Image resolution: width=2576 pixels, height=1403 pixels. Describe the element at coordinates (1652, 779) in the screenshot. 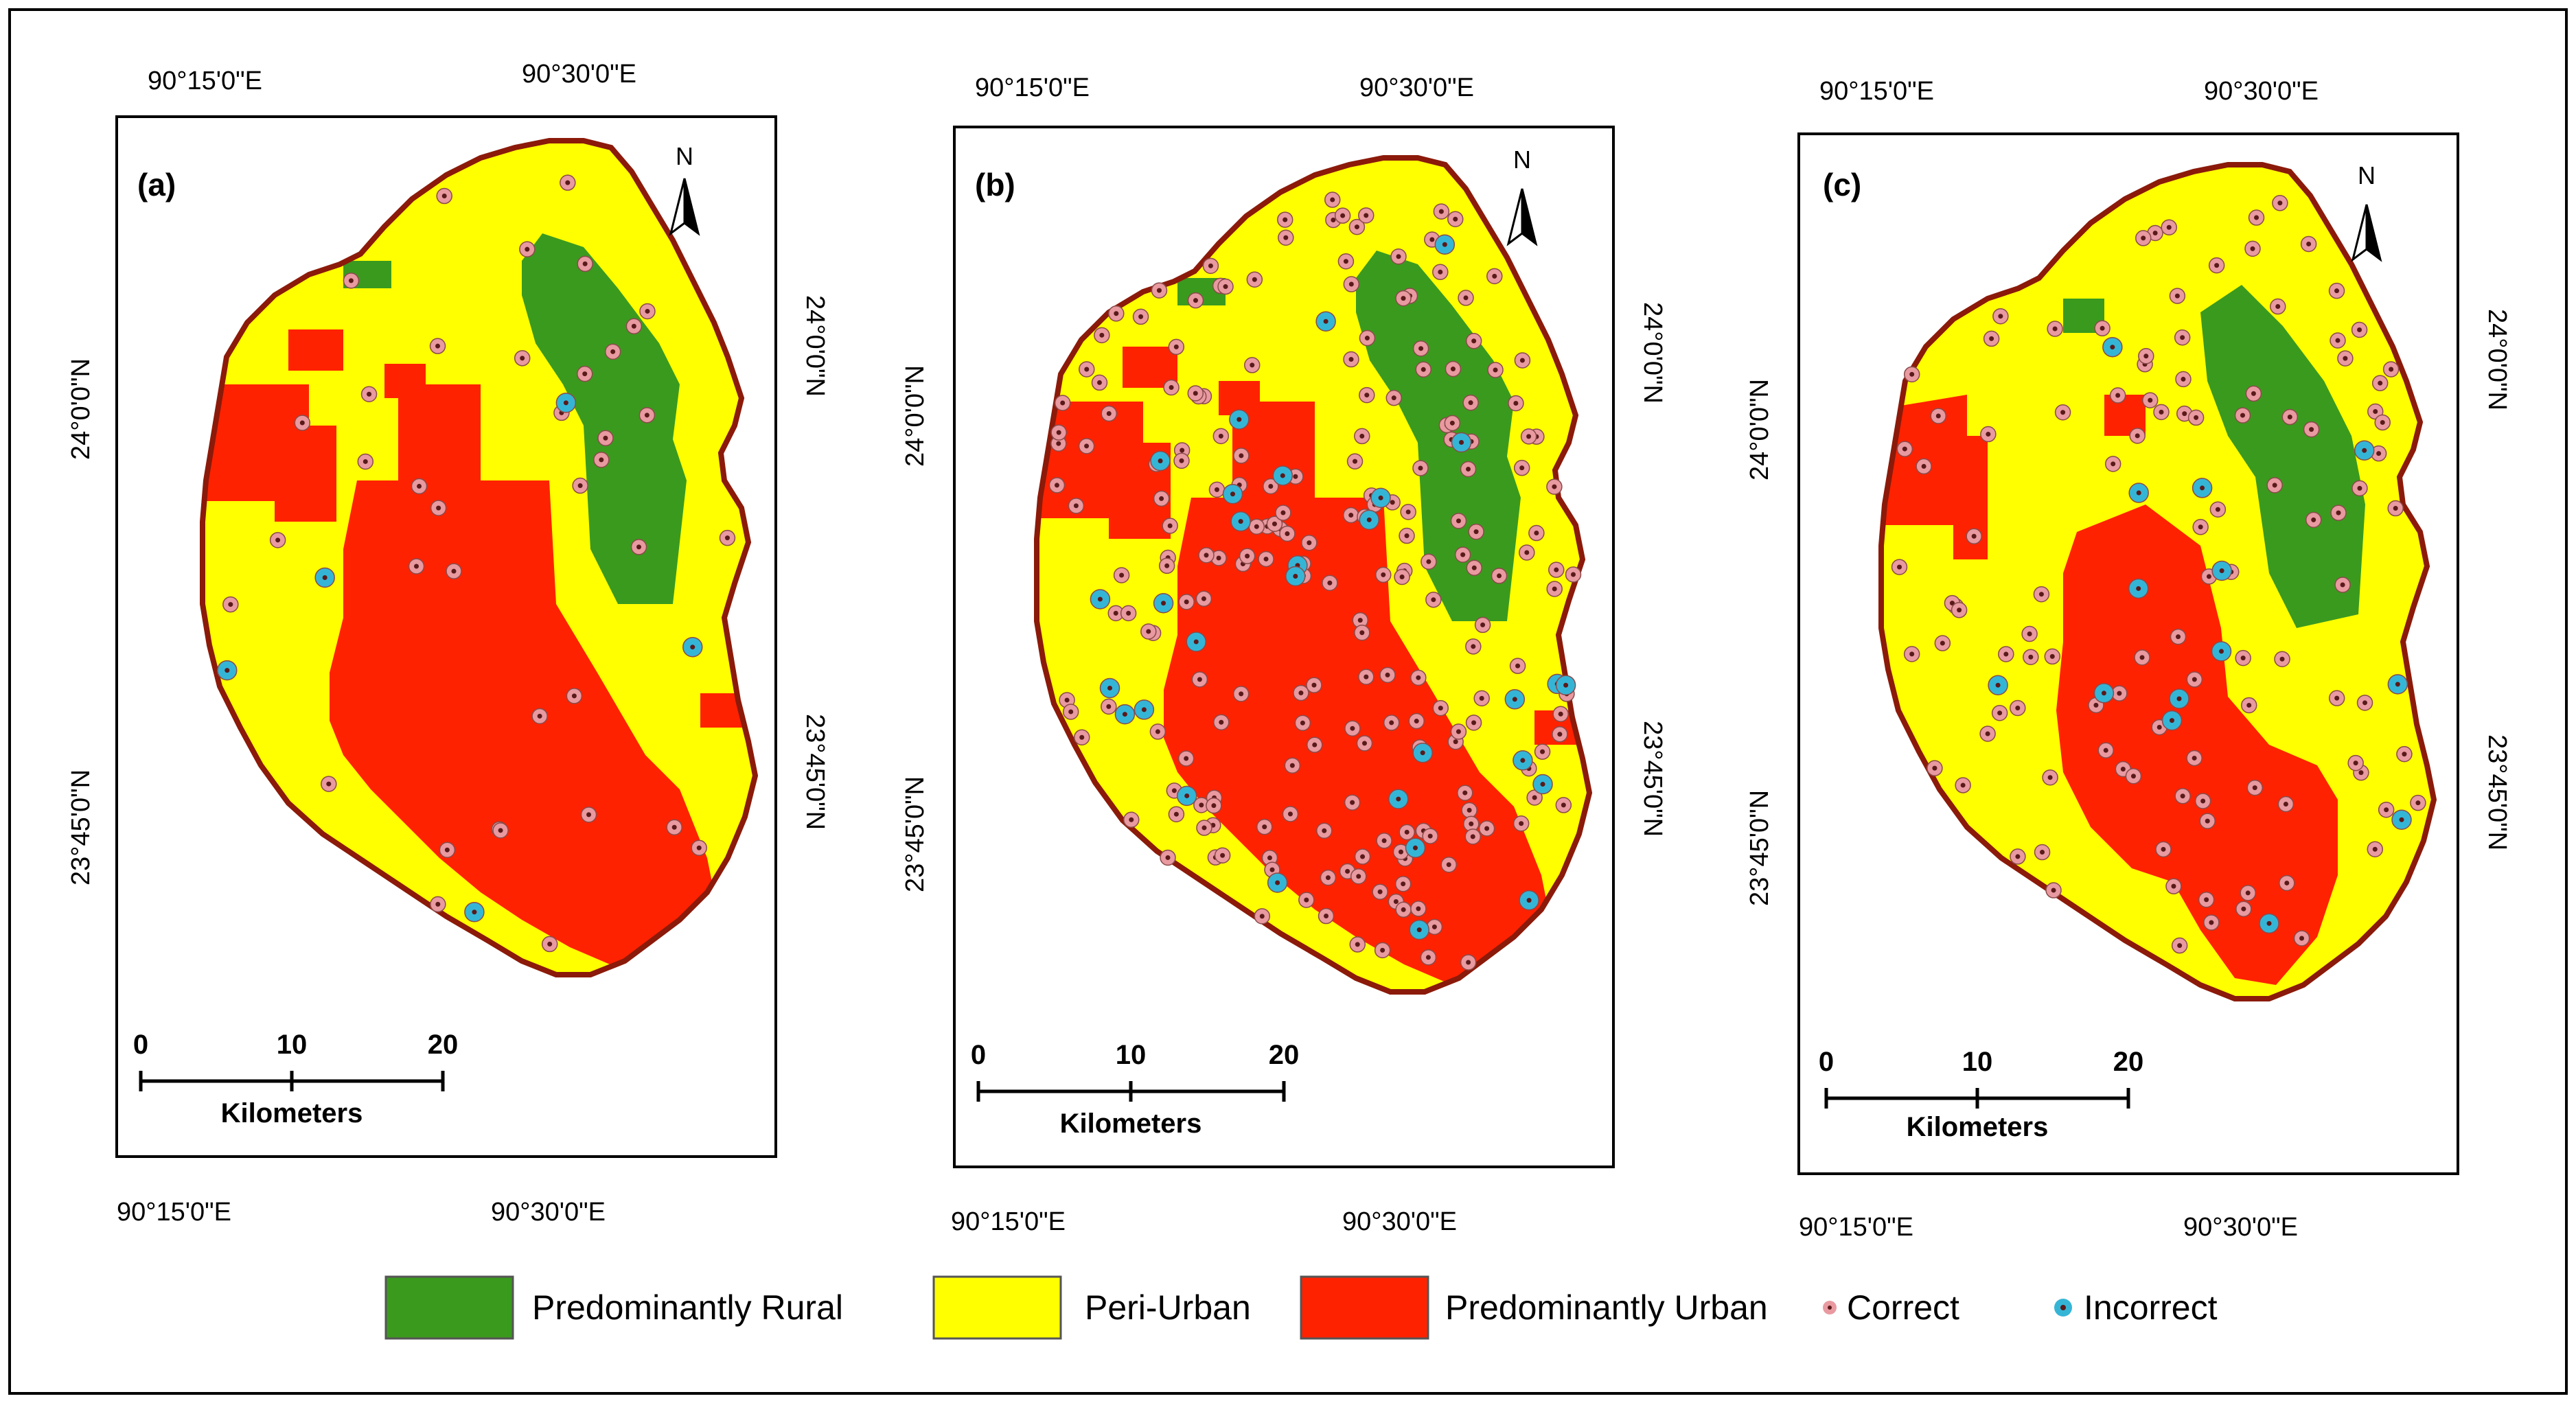

I see `right-latitude-label: 23°45'0"N` at that location.